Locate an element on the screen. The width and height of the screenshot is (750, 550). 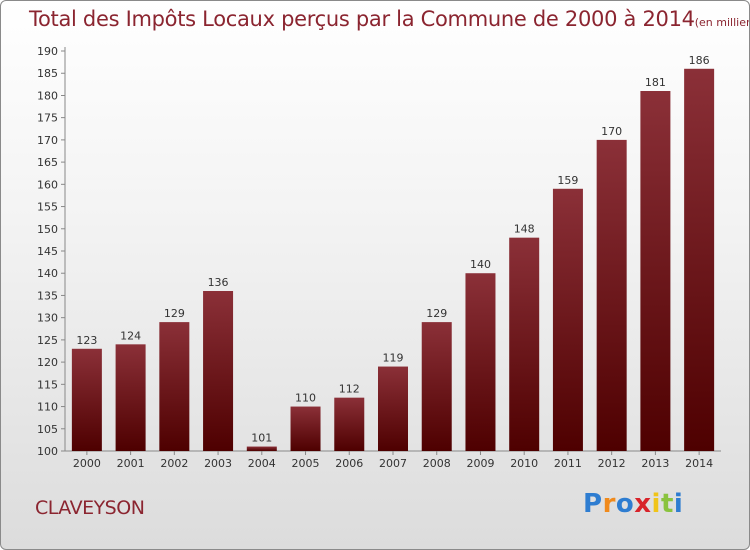
y-tick-label: 125 is located at coordinates (47, 340).